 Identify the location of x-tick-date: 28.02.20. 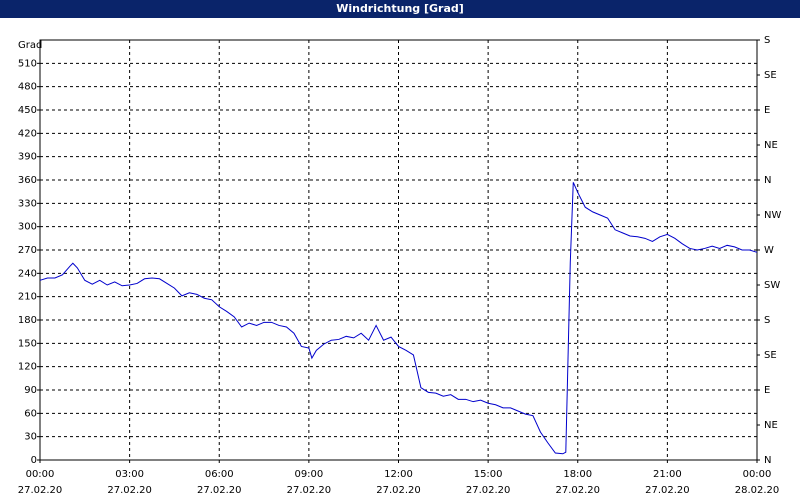
(757, 490).